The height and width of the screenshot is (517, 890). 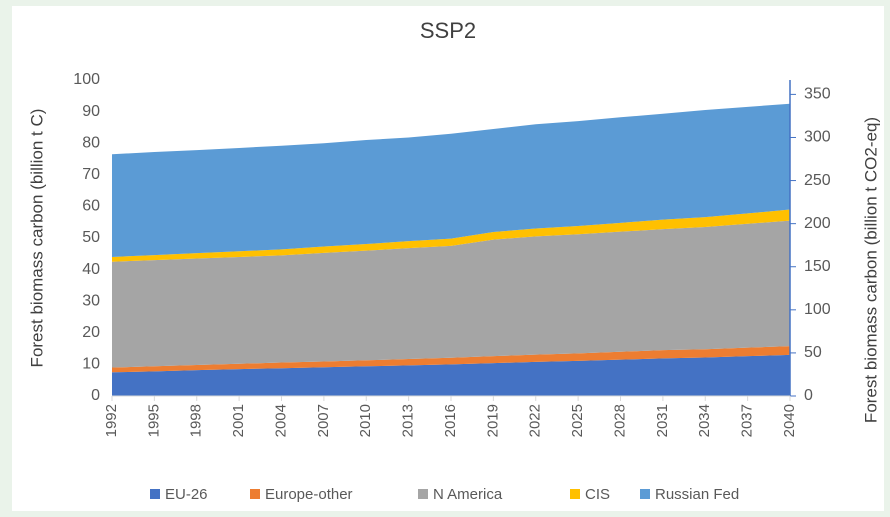 I want to click on y-tick-label: 60, so click(x=91, y=206).